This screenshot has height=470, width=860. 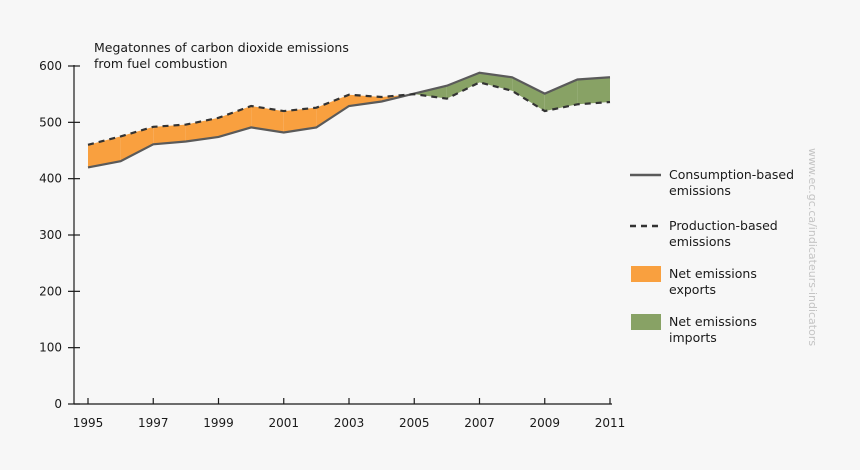 What do you see at coordinates (693, 337) in the screenshot?
I see `legend-imports-label-2: imports` at bounding box center [693, 337].